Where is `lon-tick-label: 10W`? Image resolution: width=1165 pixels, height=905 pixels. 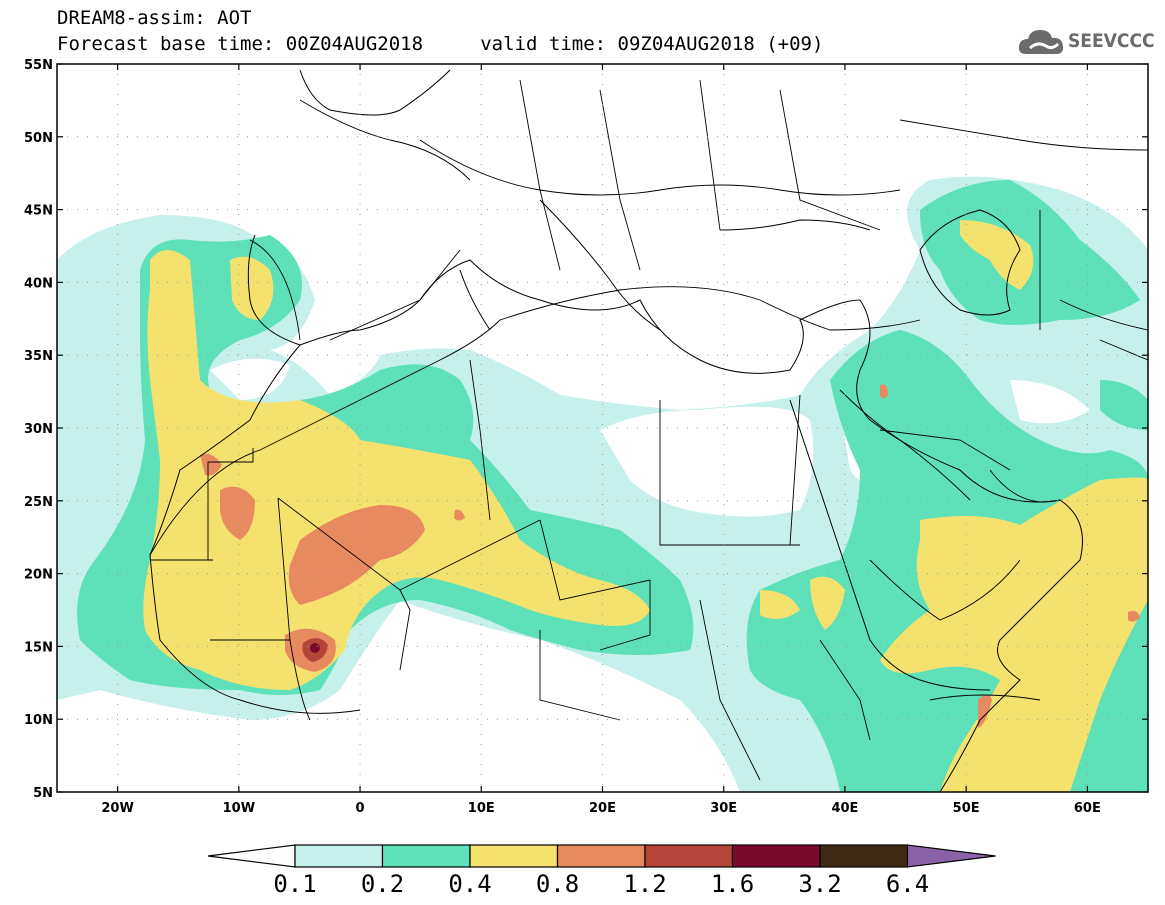 lon-tick-label: 10W is located at coordinates (239, 808).